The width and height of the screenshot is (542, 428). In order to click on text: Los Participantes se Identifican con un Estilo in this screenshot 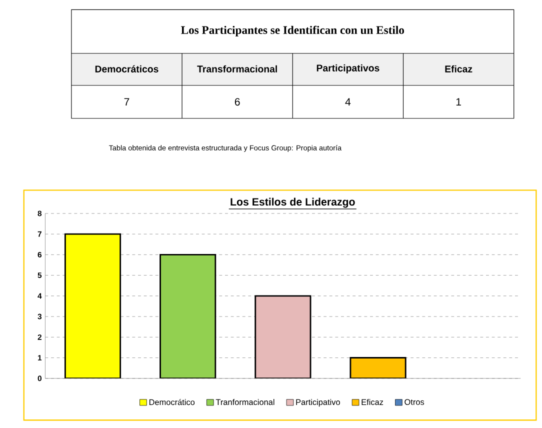, I will do `click(292, 31)`.